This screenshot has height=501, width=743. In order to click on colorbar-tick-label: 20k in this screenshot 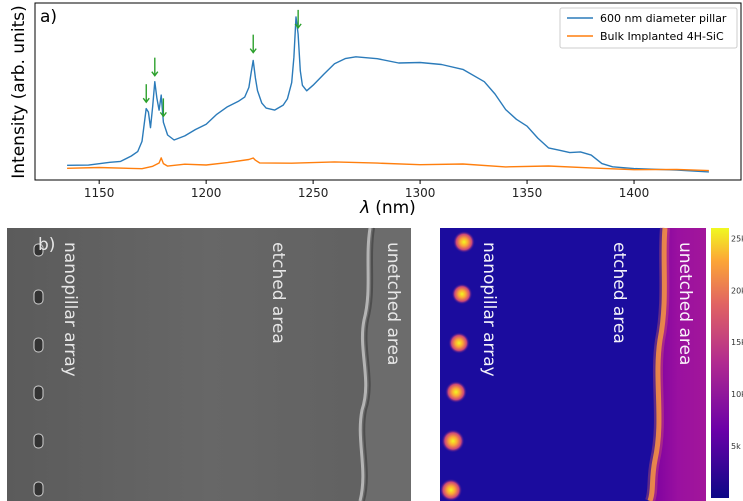, I will do `click(737, 290)`.